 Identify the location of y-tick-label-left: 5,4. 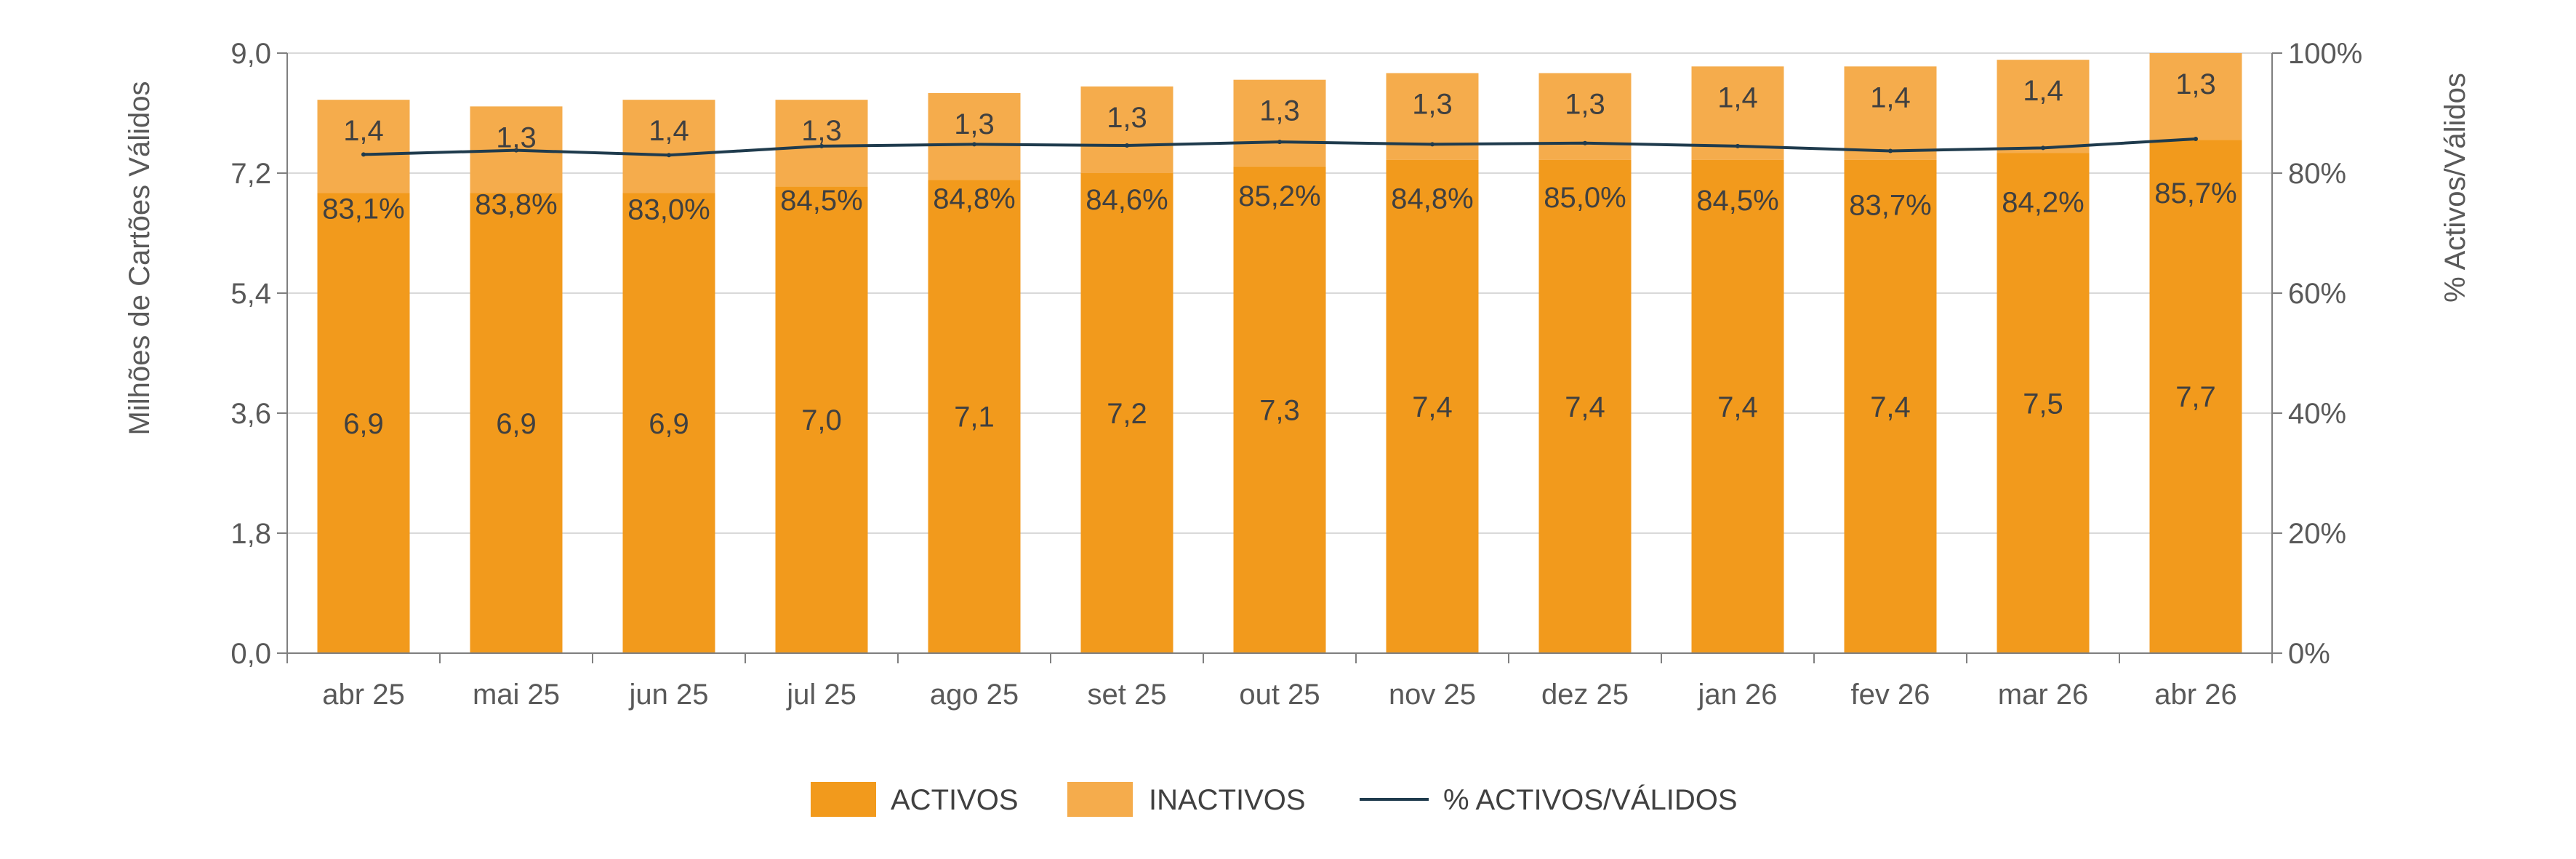
(251, 294).